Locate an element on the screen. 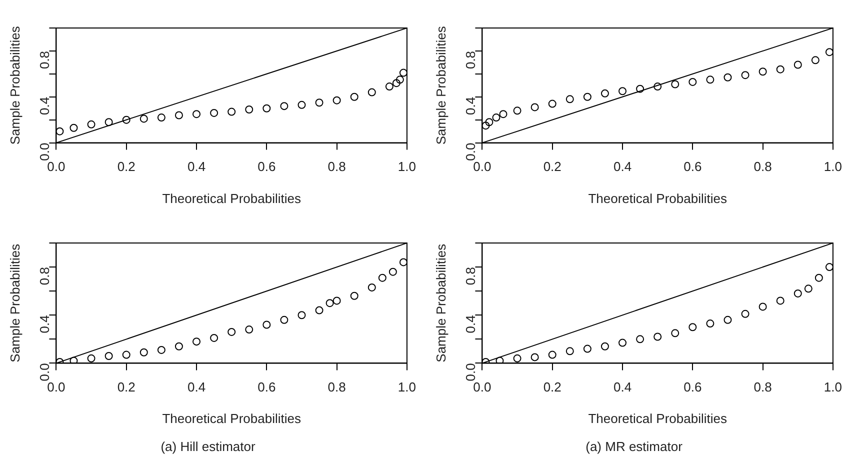 The height and width of the screenshot is (463, 852). text: (a) MR estimator is located at coordinates (635, 446).